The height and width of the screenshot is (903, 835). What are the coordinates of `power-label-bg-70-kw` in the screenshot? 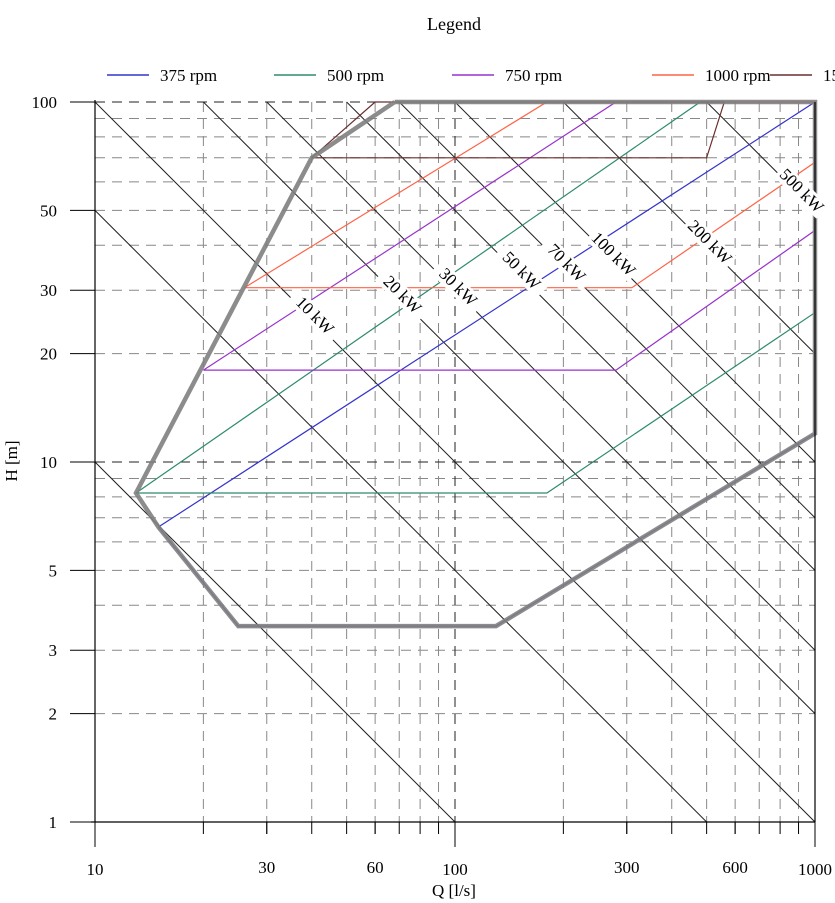 It's located at (566, 263).